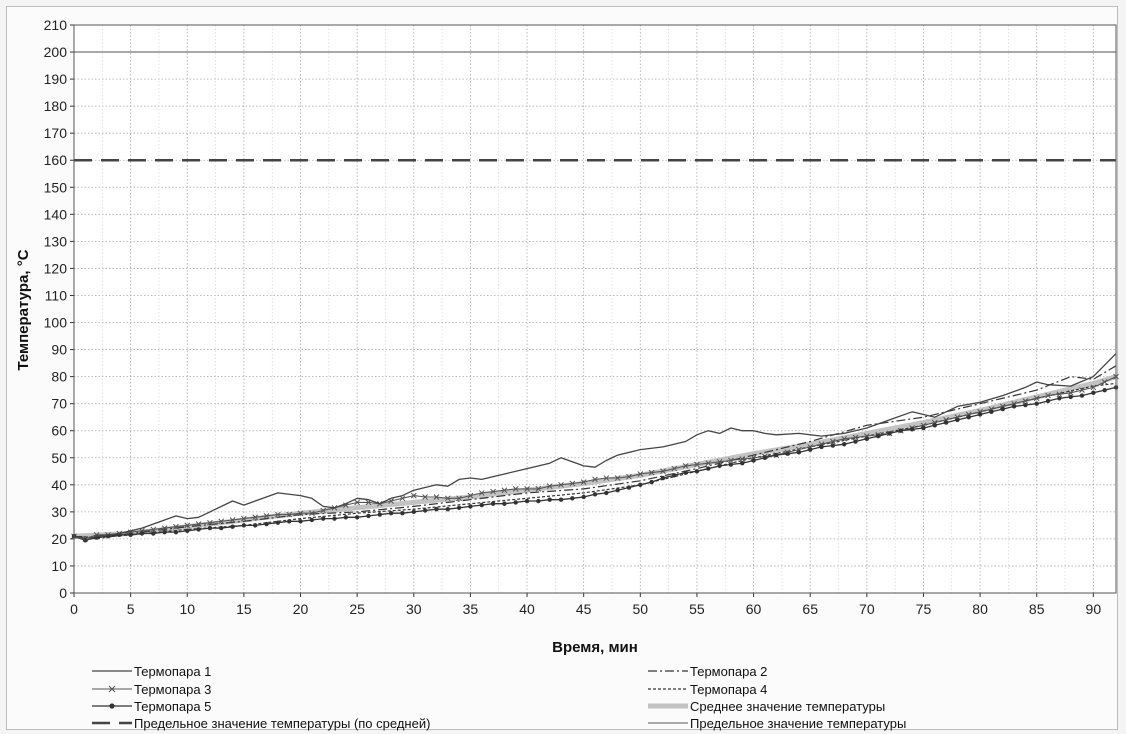  What do you see at coordinates (414, 609) in the screenshot?
I see `x-tick-label: 30` at bounding box center [414, 609].